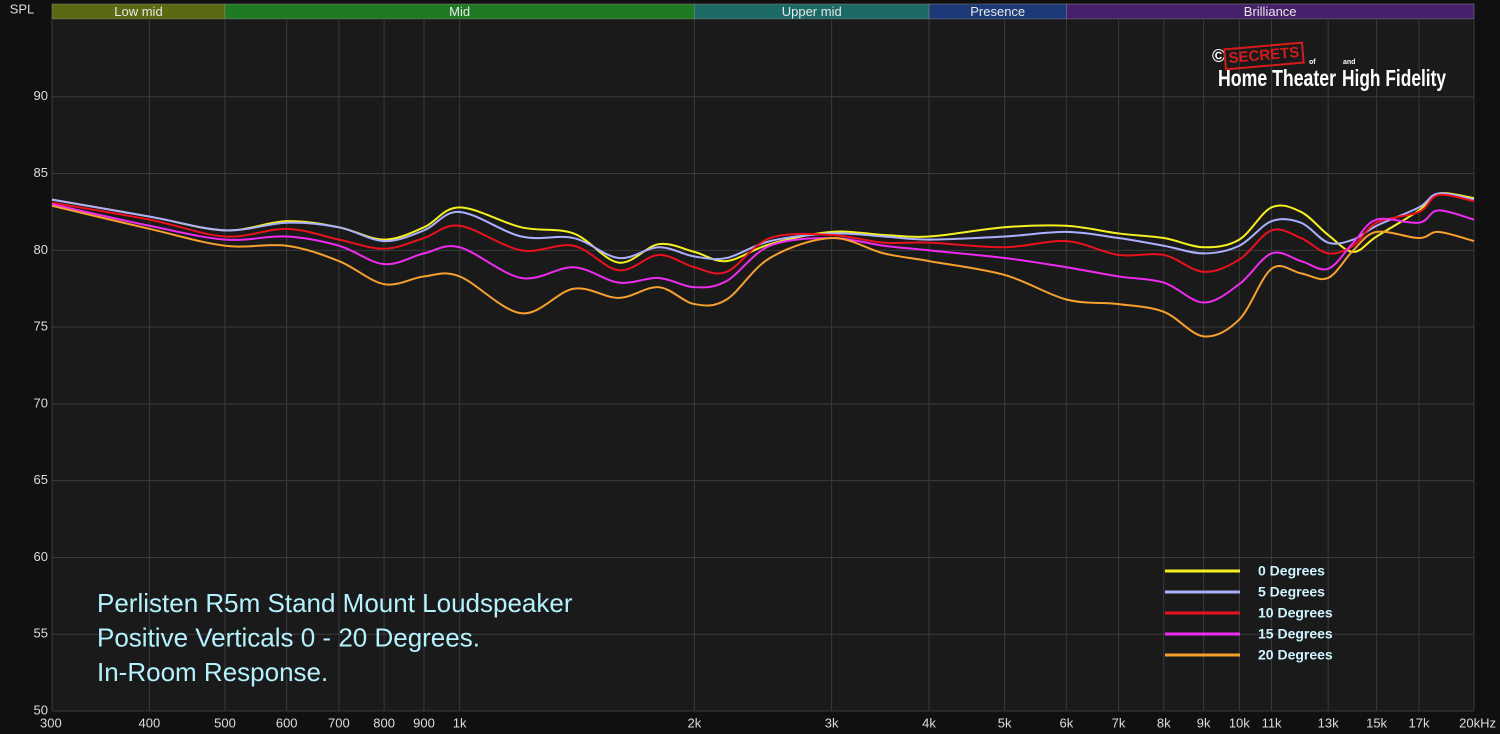 This screenshot has width=1500, height=734. Describe the element at coordinates (1272, 722) in the screenshot. I see `x-tick-label: 11k` at that location.